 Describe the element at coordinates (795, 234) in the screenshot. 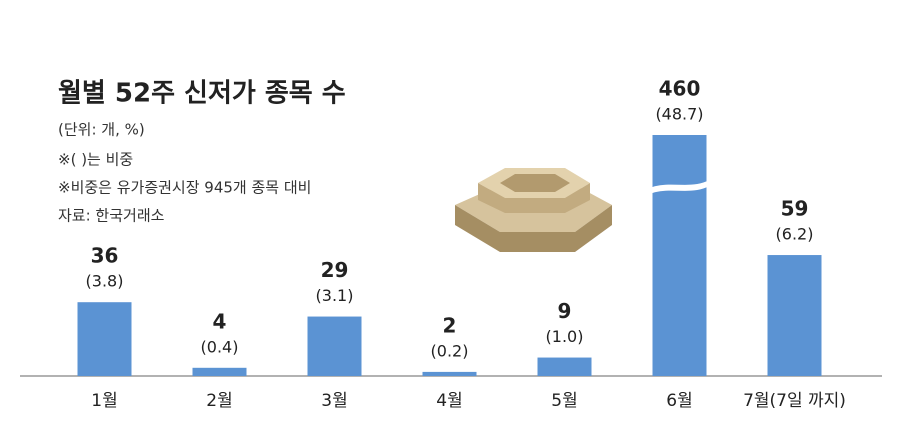

I see `share-label: (6.2)` at that location.